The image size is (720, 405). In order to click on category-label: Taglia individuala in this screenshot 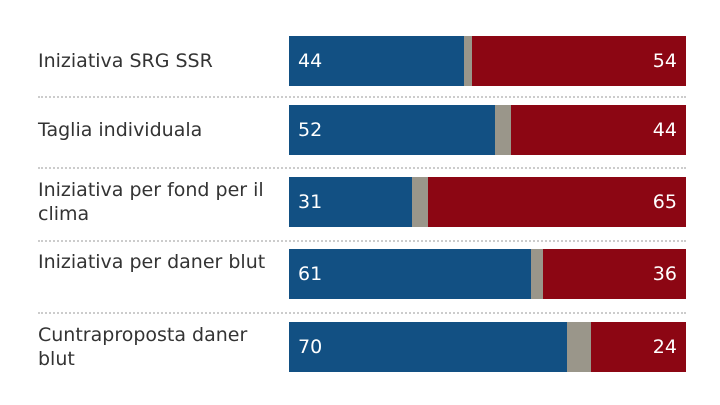, I will do `click(120, 130)`.